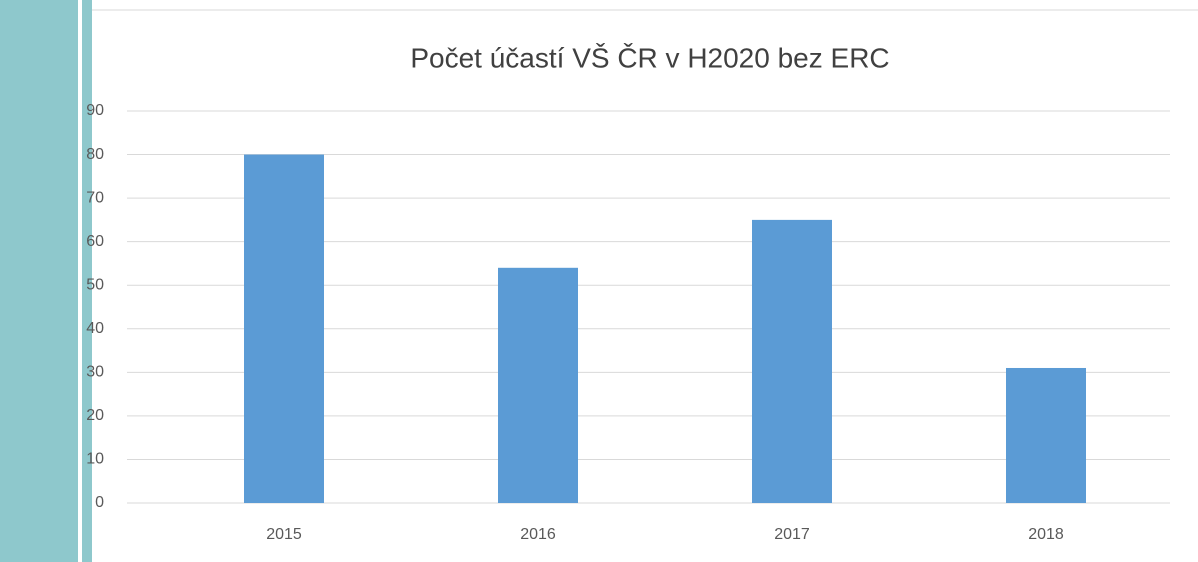 The width and height of the screenshot is (1198, 562). What do you see at coordinates (95, 110) in the screenshot?
I see `y-tick-label: 90` at bounding box center [95, 110].